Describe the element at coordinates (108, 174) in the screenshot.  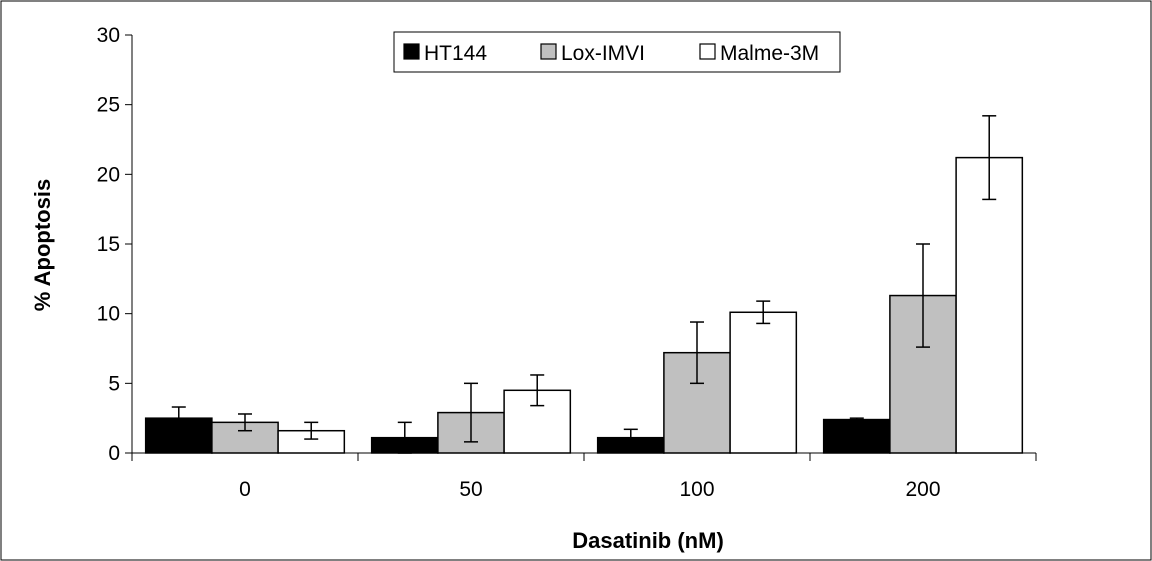
I see `y-tick-label: 20` at that location.